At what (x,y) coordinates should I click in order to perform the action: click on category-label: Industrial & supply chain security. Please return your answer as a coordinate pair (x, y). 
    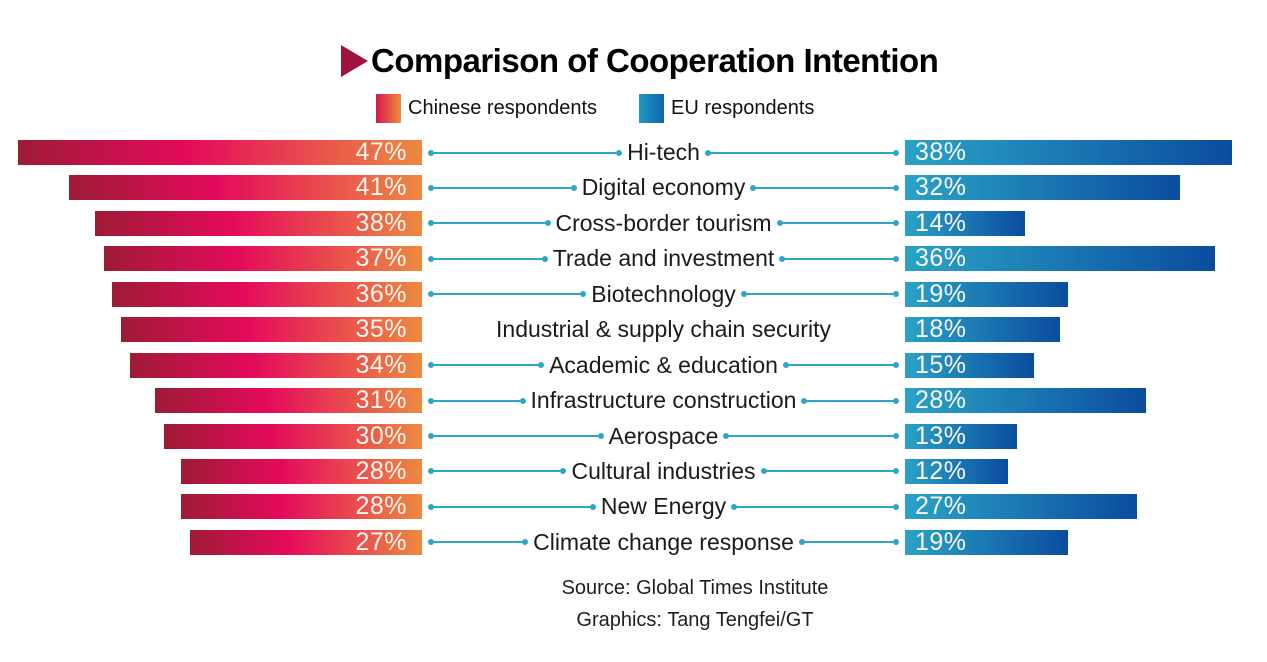
    Looking at the image, I should click on (663, 329).